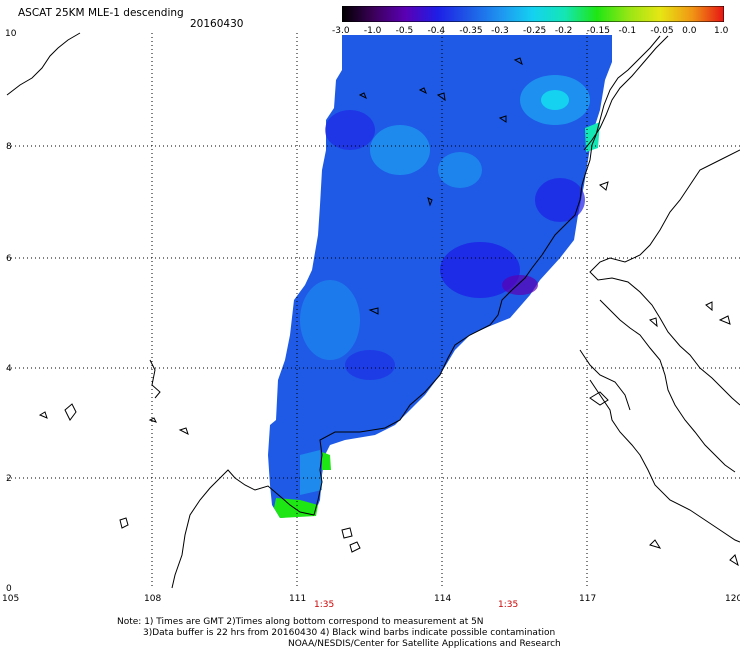 This screenshot has height=650, width=740. I want to click on time-label-1: 1:35, so click(324, 605).